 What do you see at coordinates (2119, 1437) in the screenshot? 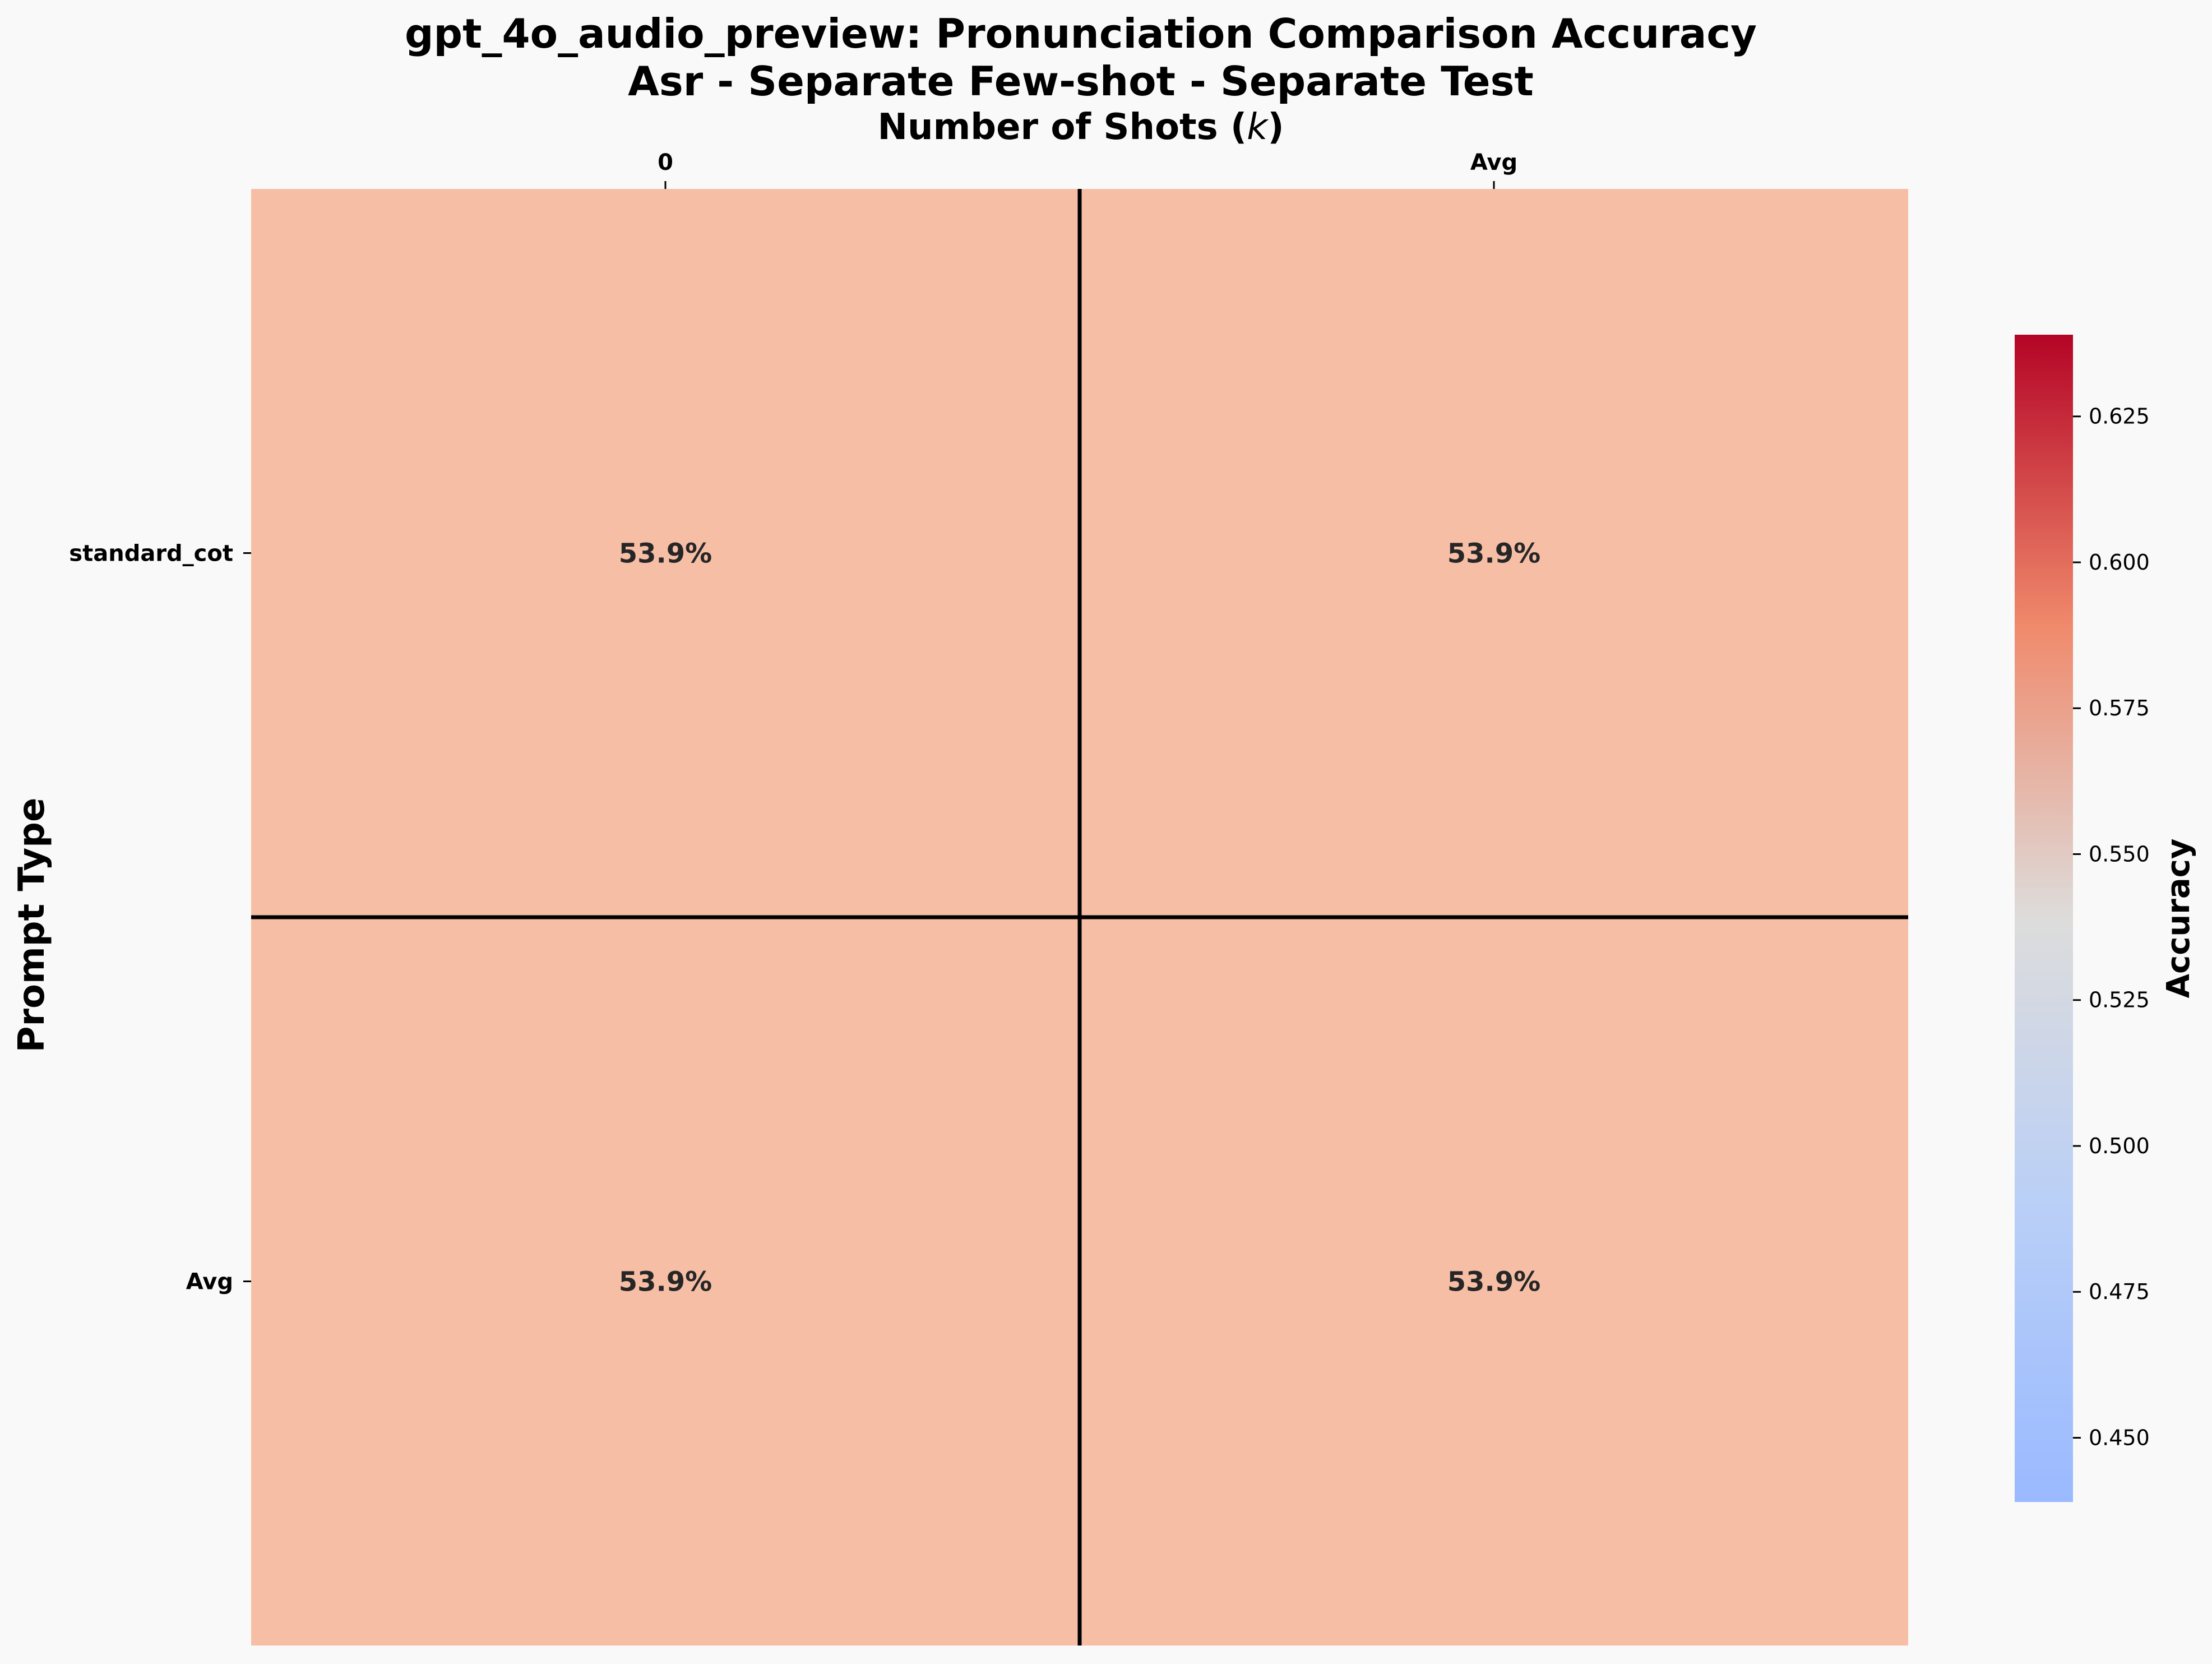
I see `colorbar-tick-label: 0.450` at bounding box center [2119, 1437].